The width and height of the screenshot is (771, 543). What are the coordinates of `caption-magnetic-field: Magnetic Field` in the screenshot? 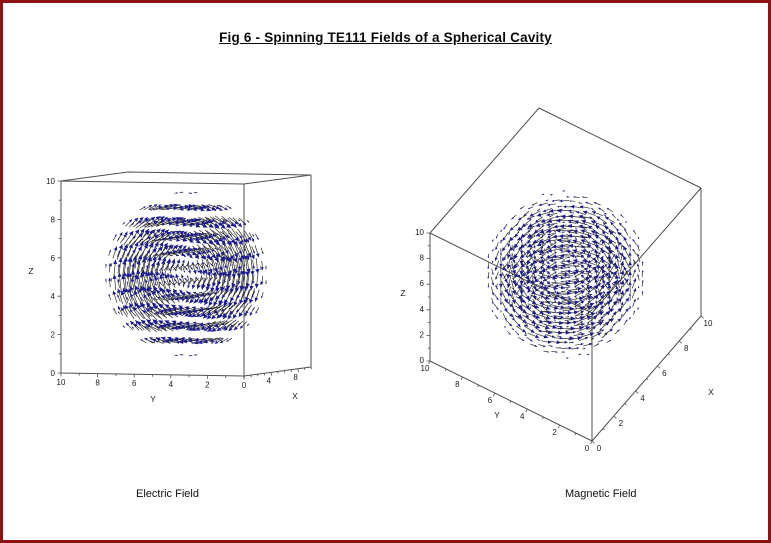 It's located at (601, 494).